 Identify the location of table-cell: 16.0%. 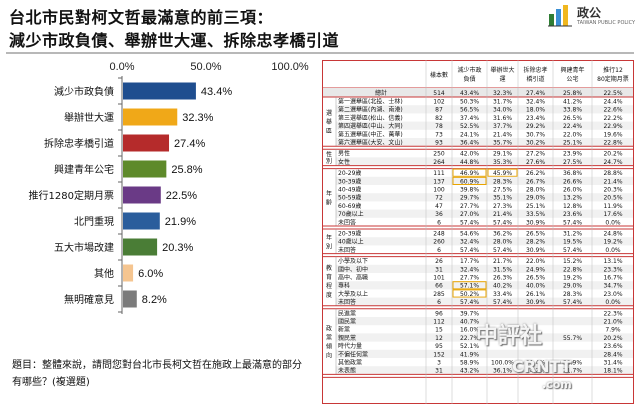
(469, 330).